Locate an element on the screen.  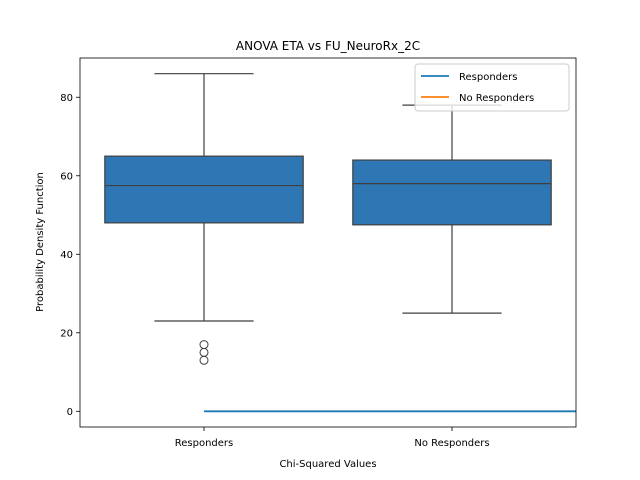
y-axis: 0 20 40 60 80 is located at coordinates (70, 255).